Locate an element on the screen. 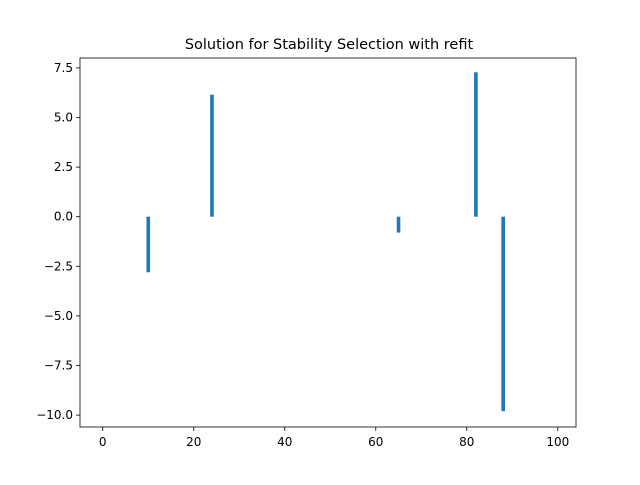  y-tick-label-7: −10.0 is located at coordinates (54, 415).